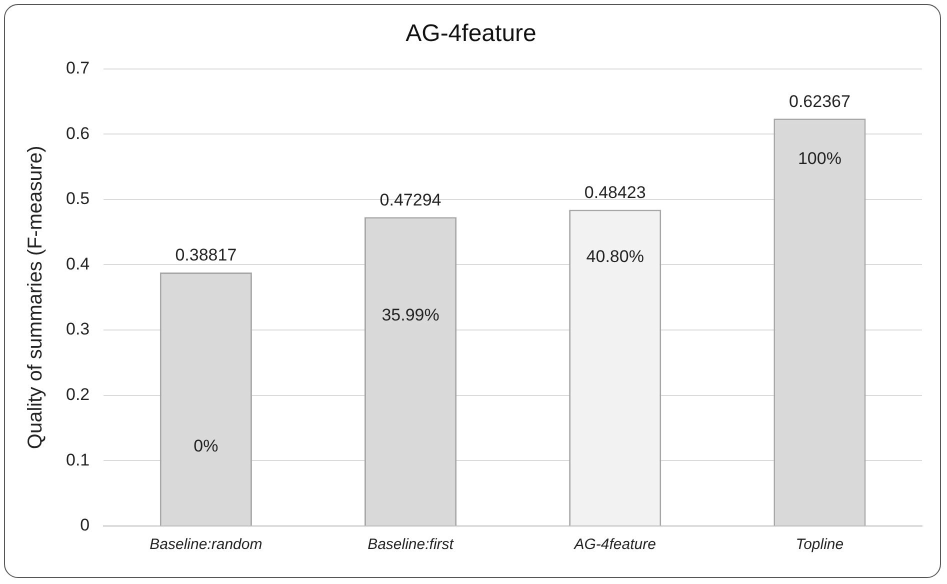 The image size is (947, 584). Describe the element at coordinates (614, 545) in the screenshot. I see `x-tick-label: AG-4feature` at that location.